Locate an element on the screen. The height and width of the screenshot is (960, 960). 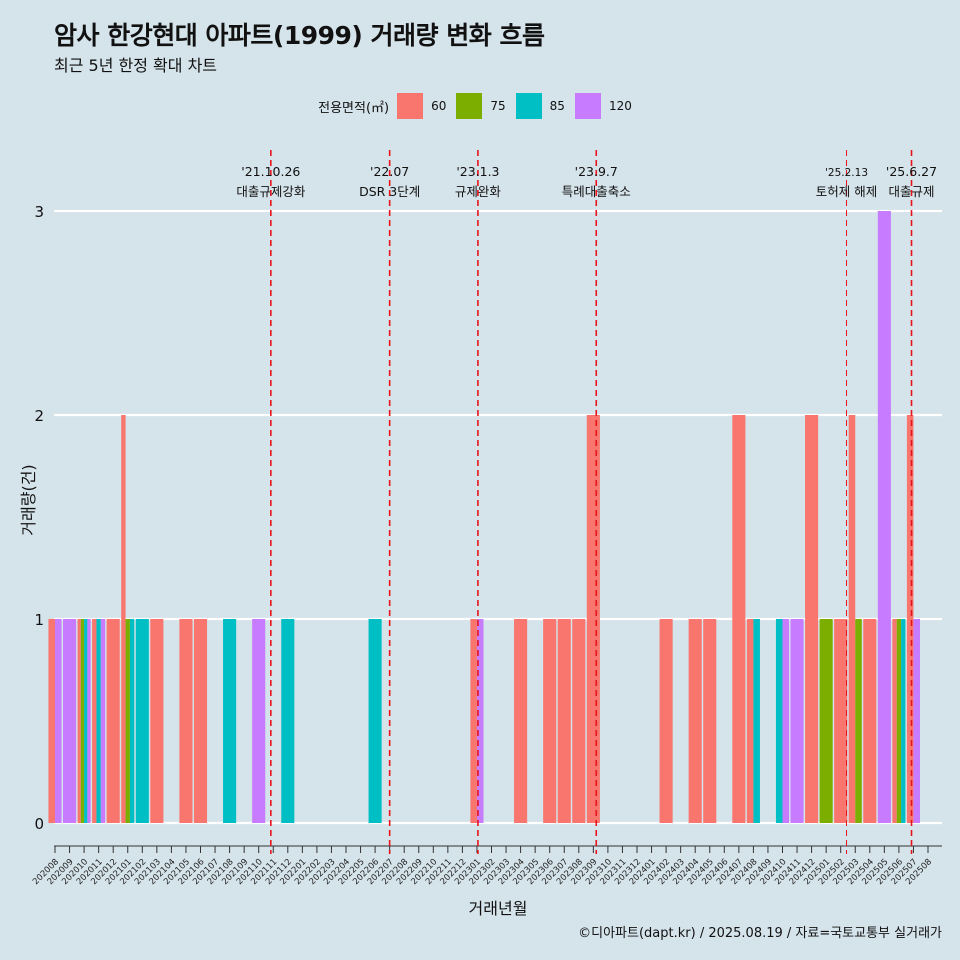
x-tick-label: 202311 is located at coordinates (614, 872).